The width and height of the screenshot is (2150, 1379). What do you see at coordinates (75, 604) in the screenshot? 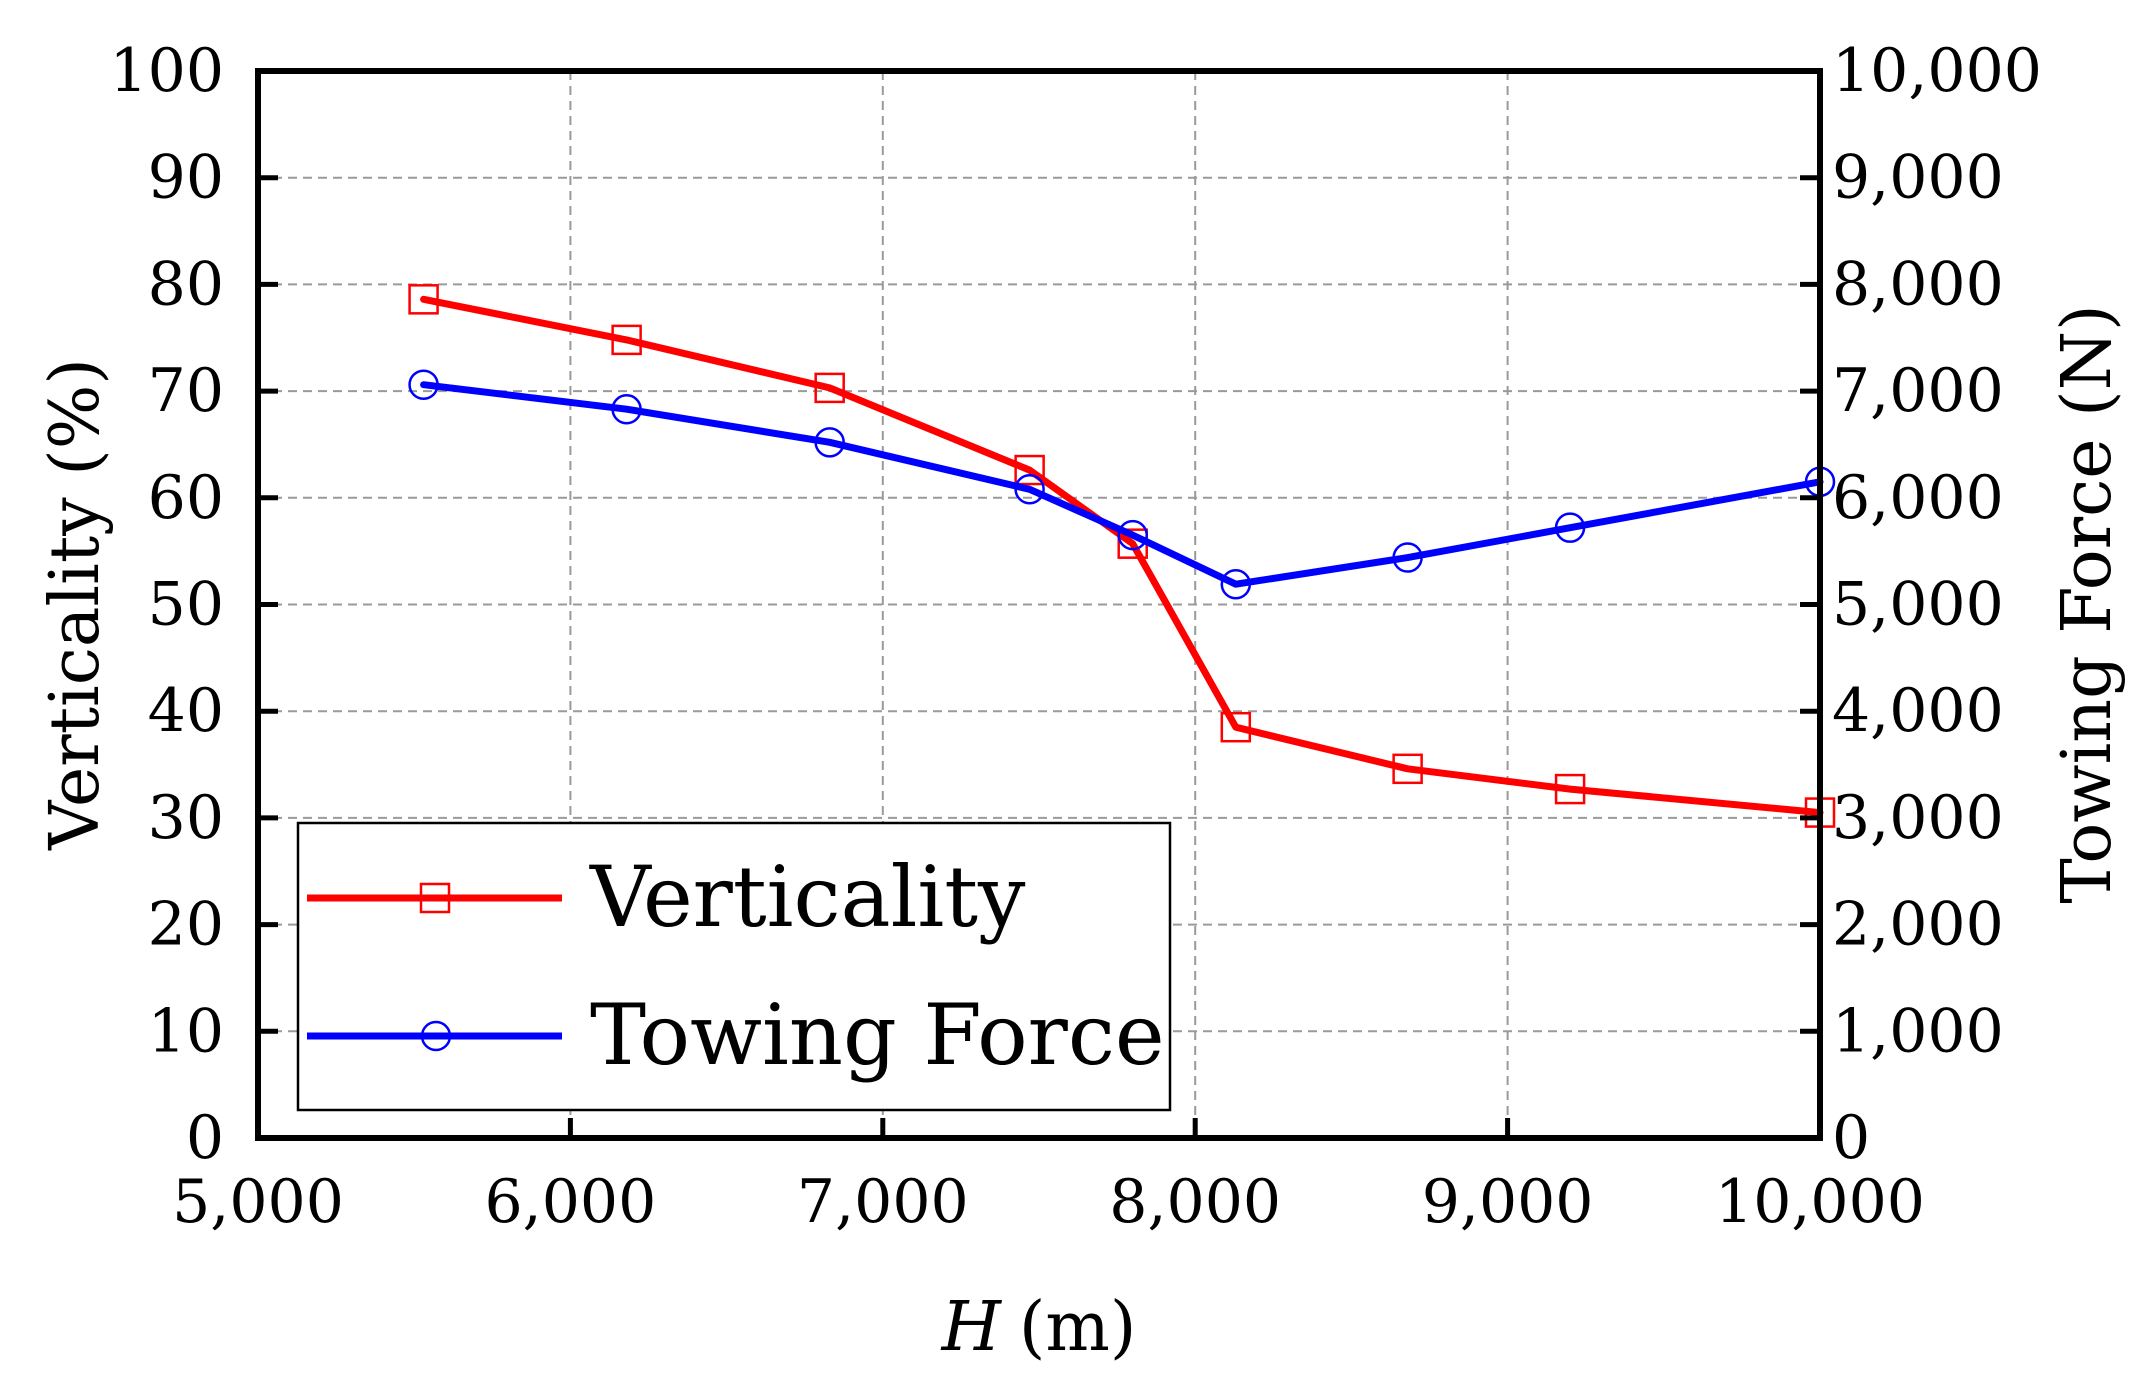
I see `y-left-axis-title: Verticality (%)` at bounding box center [75, 604].